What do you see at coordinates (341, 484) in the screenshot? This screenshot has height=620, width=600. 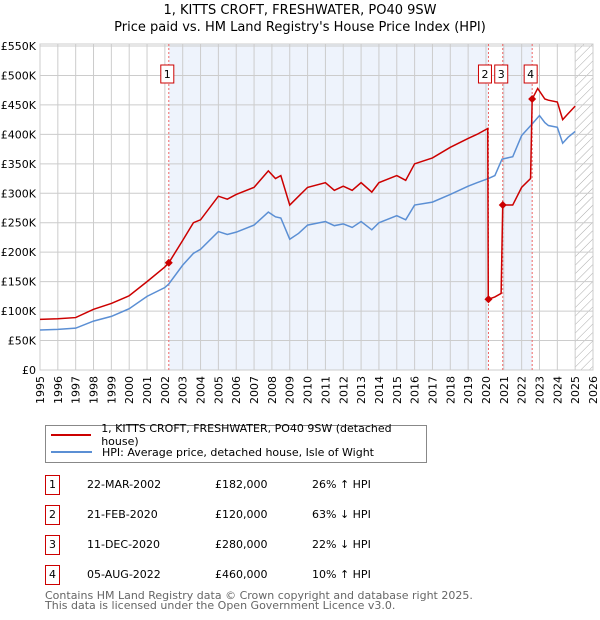 I see `sale-hpi-diff: 26% ↑ HPI` at bounding box center [341, 484].